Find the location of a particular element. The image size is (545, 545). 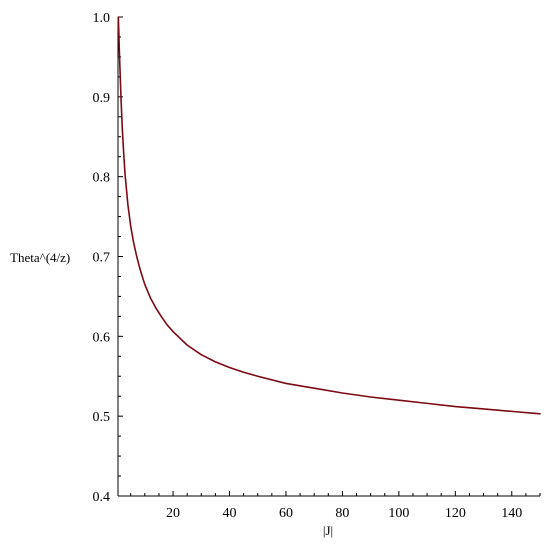

y-tick-label: 1.0 is located at coordinates (102, 18).